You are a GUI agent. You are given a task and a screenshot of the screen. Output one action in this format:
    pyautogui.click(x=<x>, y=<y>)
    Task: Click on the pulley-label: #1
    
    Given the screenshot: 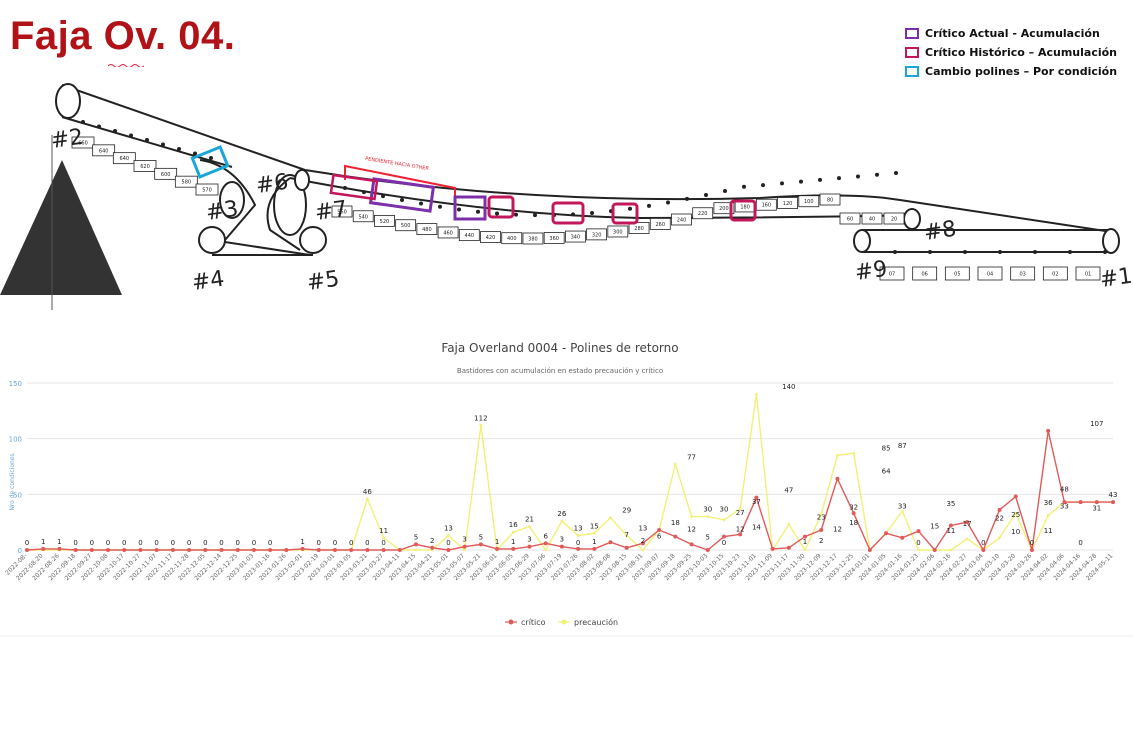 What is the action you would take?
    pyautogui.click(x=1115, y=278)
    